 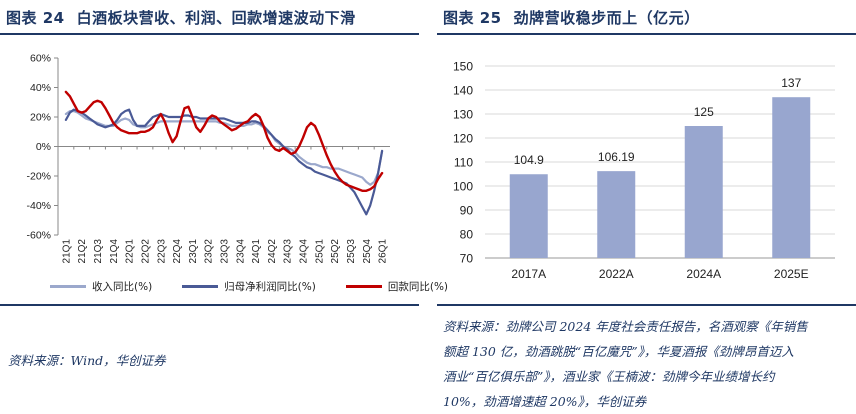 What do you see at coordinates (224, 141) in the screenshot?
I see `series-line-collections` at bounding box center [224, 141].